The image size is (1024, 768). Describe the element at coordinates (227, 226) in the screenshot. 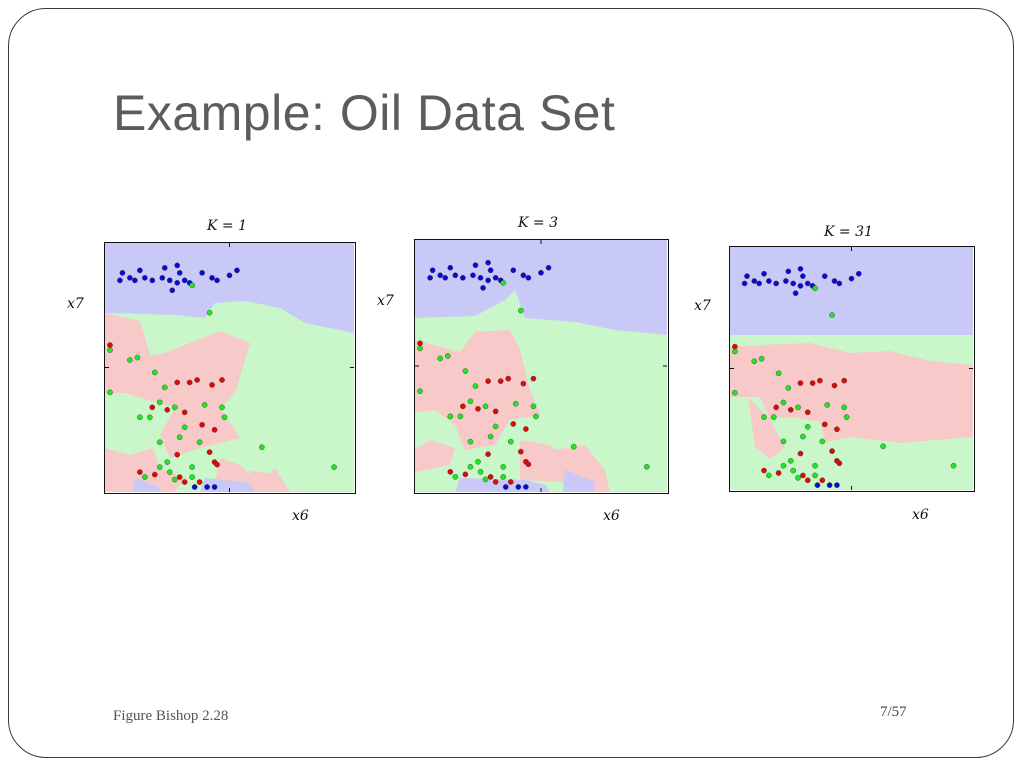

I see `plot-title: K = 1` at that location.